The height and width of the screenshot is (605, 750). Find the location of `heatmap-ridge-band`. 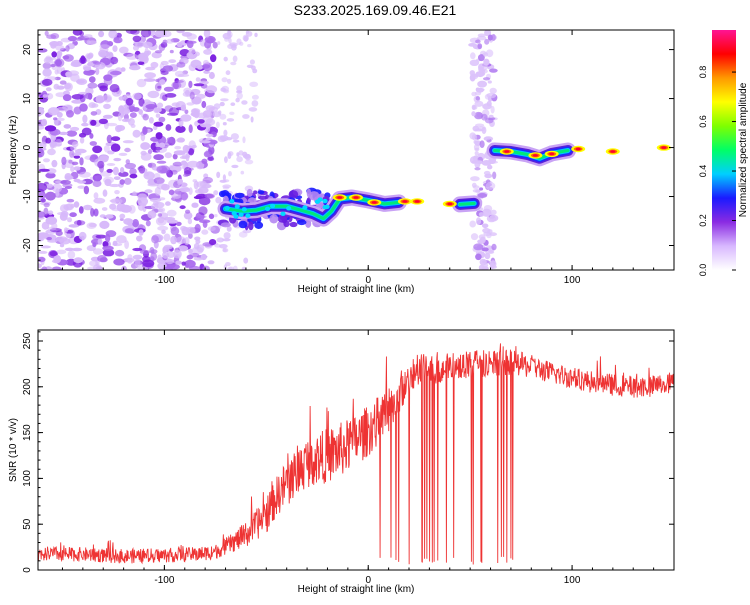

heatmap-ridge-band is located at coordinates (467, 203).